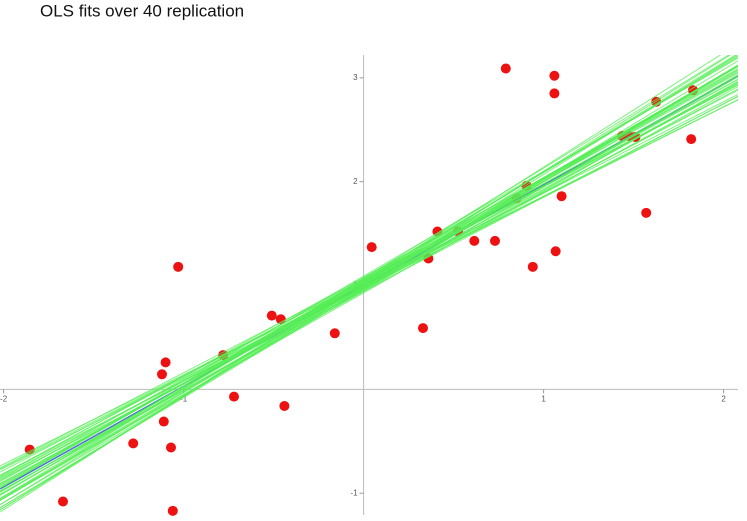  I want to click on x-tick-label: 1, so click(543, 398).